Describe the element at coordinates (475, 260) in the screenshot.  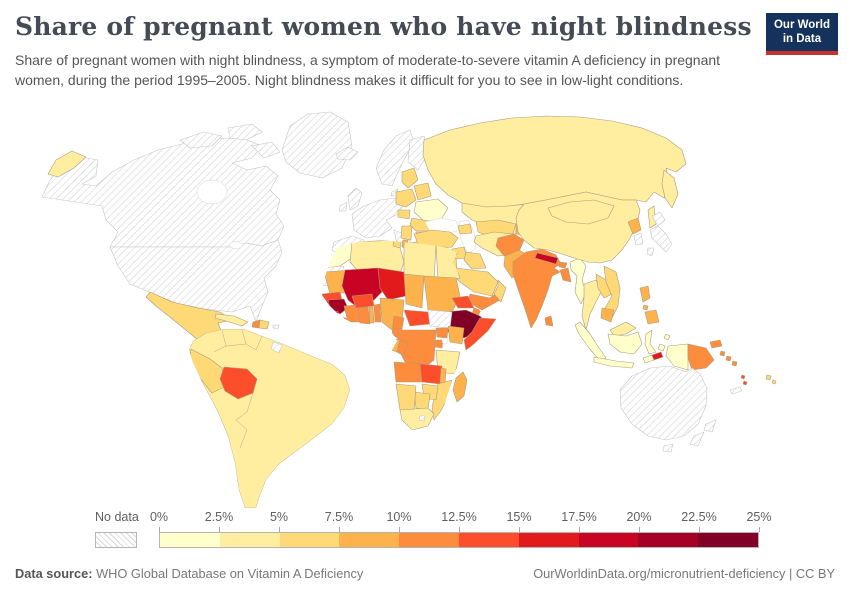
I see `country-iraq` at that location.